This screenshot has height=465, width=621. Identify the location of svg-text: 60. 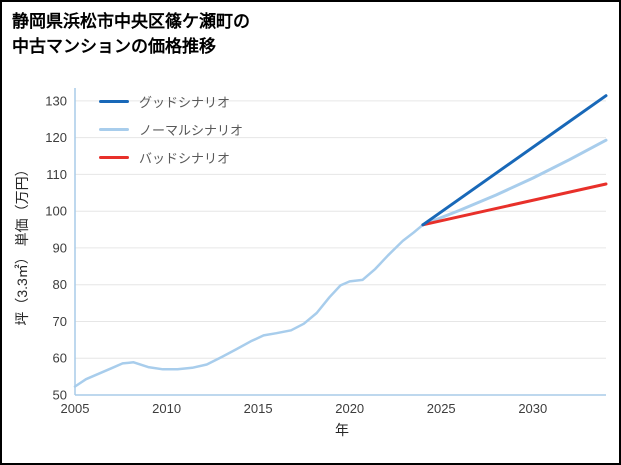
(60, 358).